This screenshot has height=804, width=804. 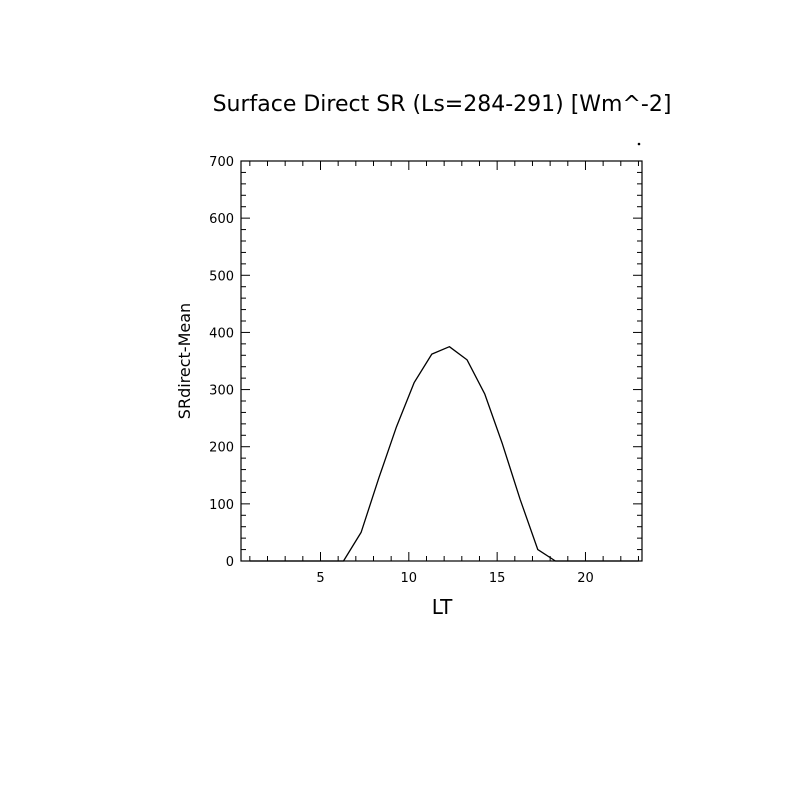 I want to click on x-tick-label: 20, so click(x=585, y=578).